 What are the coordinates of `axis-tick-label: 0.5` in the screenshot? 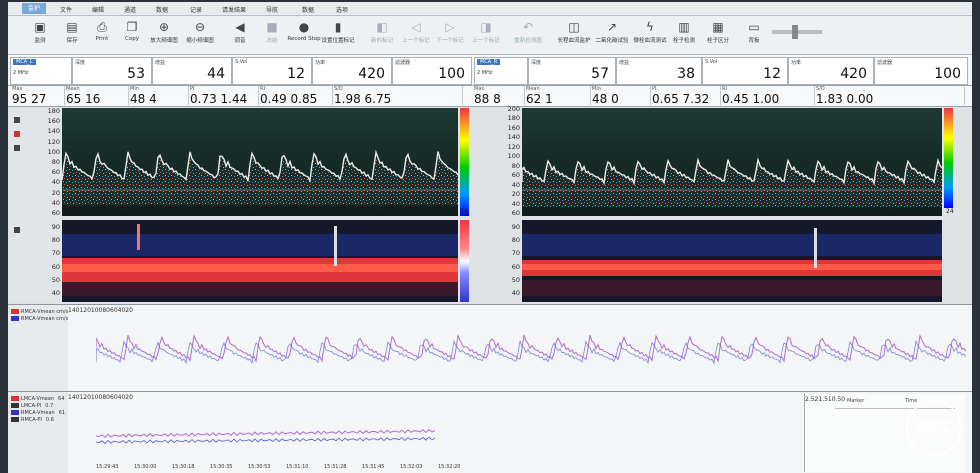 It's located at (836, 399).